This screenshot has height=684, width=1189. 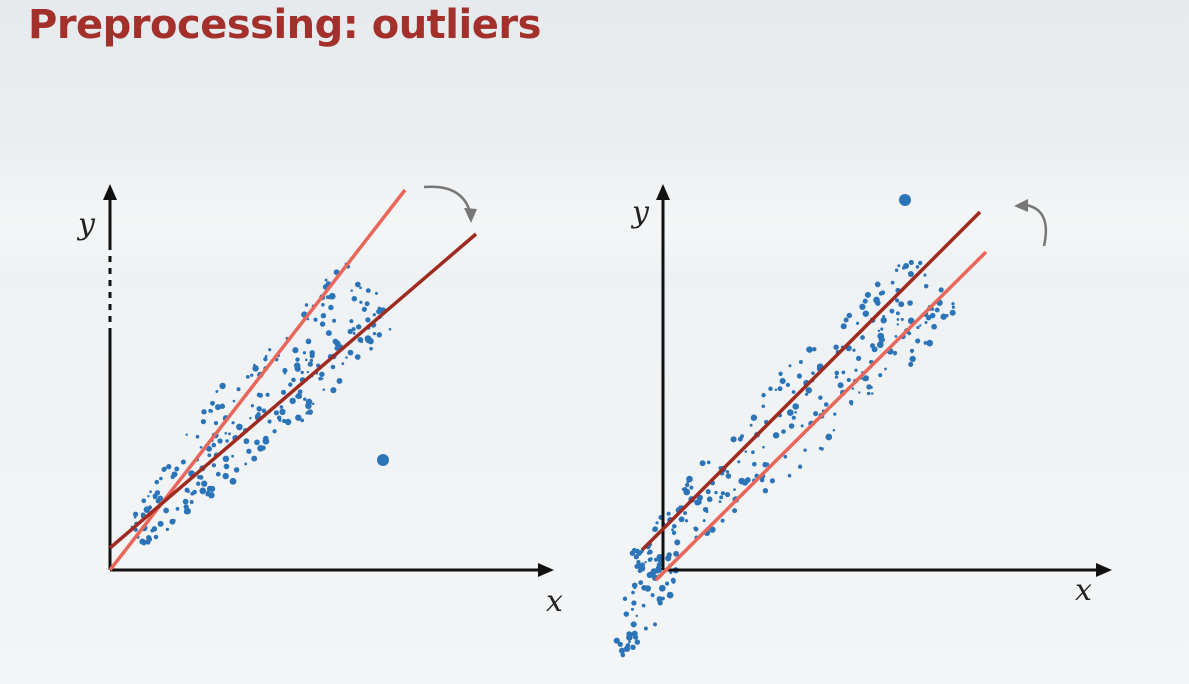 What do you see at coordinates (284, 25) in the screenshot?
I see `slide-title: Preprocessing: outliers` at bounding box center [284, 25].